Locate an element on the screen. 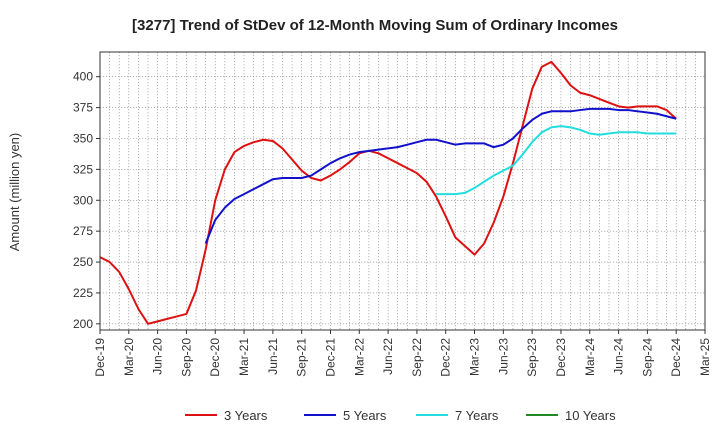  x-tick-label: Mar-25 is located at coordinates (705, 357).